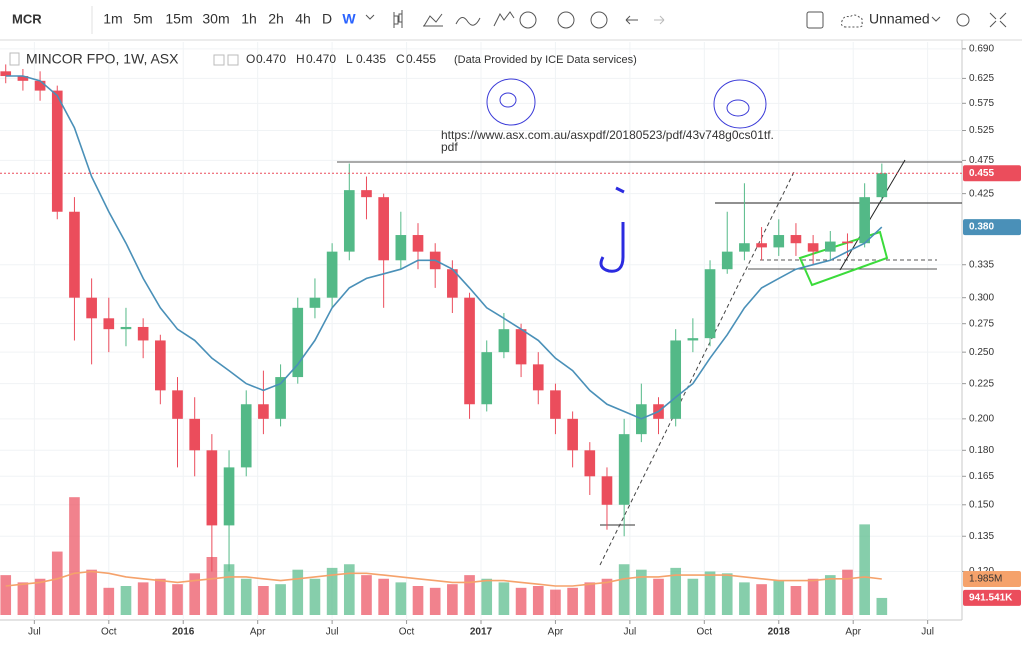 Image resolution: width=1022 pixels, height=646 pixels. I want to click on ohlc-label: L, so click(349, 59).